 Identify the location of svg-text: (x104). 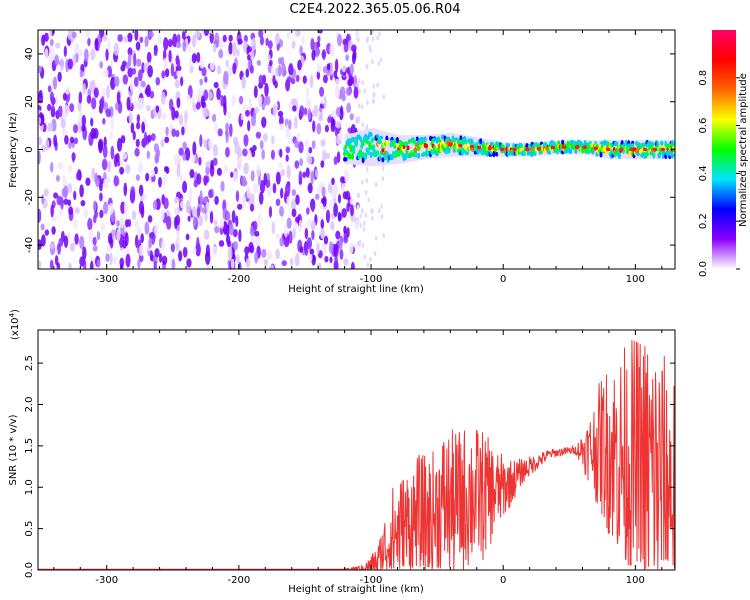
(14, 324).